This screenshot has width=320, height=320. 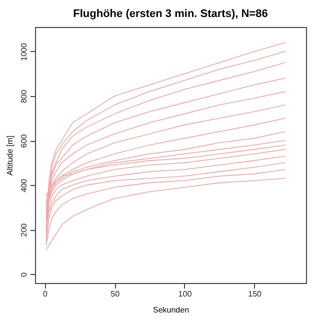 What do you see at coordinates (170, 14) in the screenshot?
I see `chart-title: Flughöhe (ersten 3 min. Starts), N=86` at bounding box center [170, 14].